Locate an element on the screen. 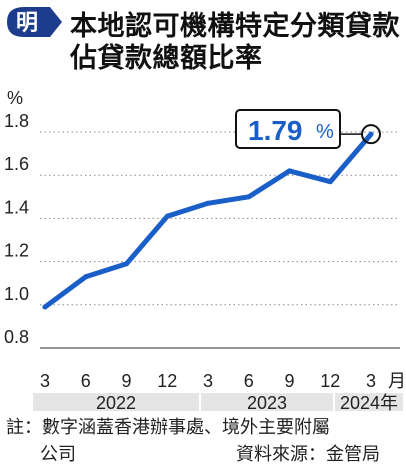  year-label: 2022 is located at coordinates (116, 403).